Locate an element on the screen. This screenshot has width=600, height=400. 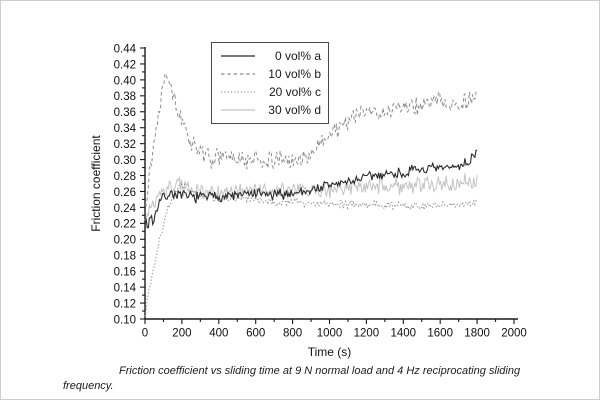
svg-text: 0.38 is located at coordinates (125, 97).